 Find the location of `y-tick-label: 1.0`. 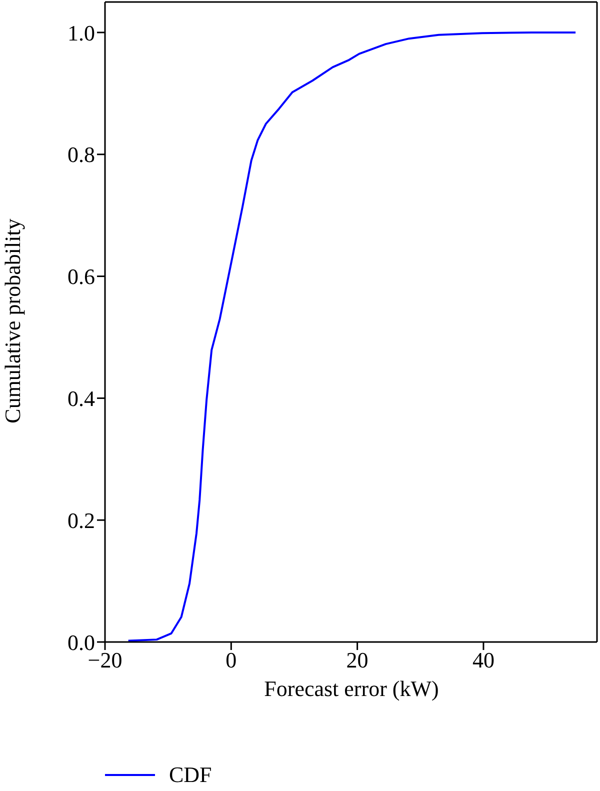

y-tick-label: 1.0 is located at coordinates (81, 33).